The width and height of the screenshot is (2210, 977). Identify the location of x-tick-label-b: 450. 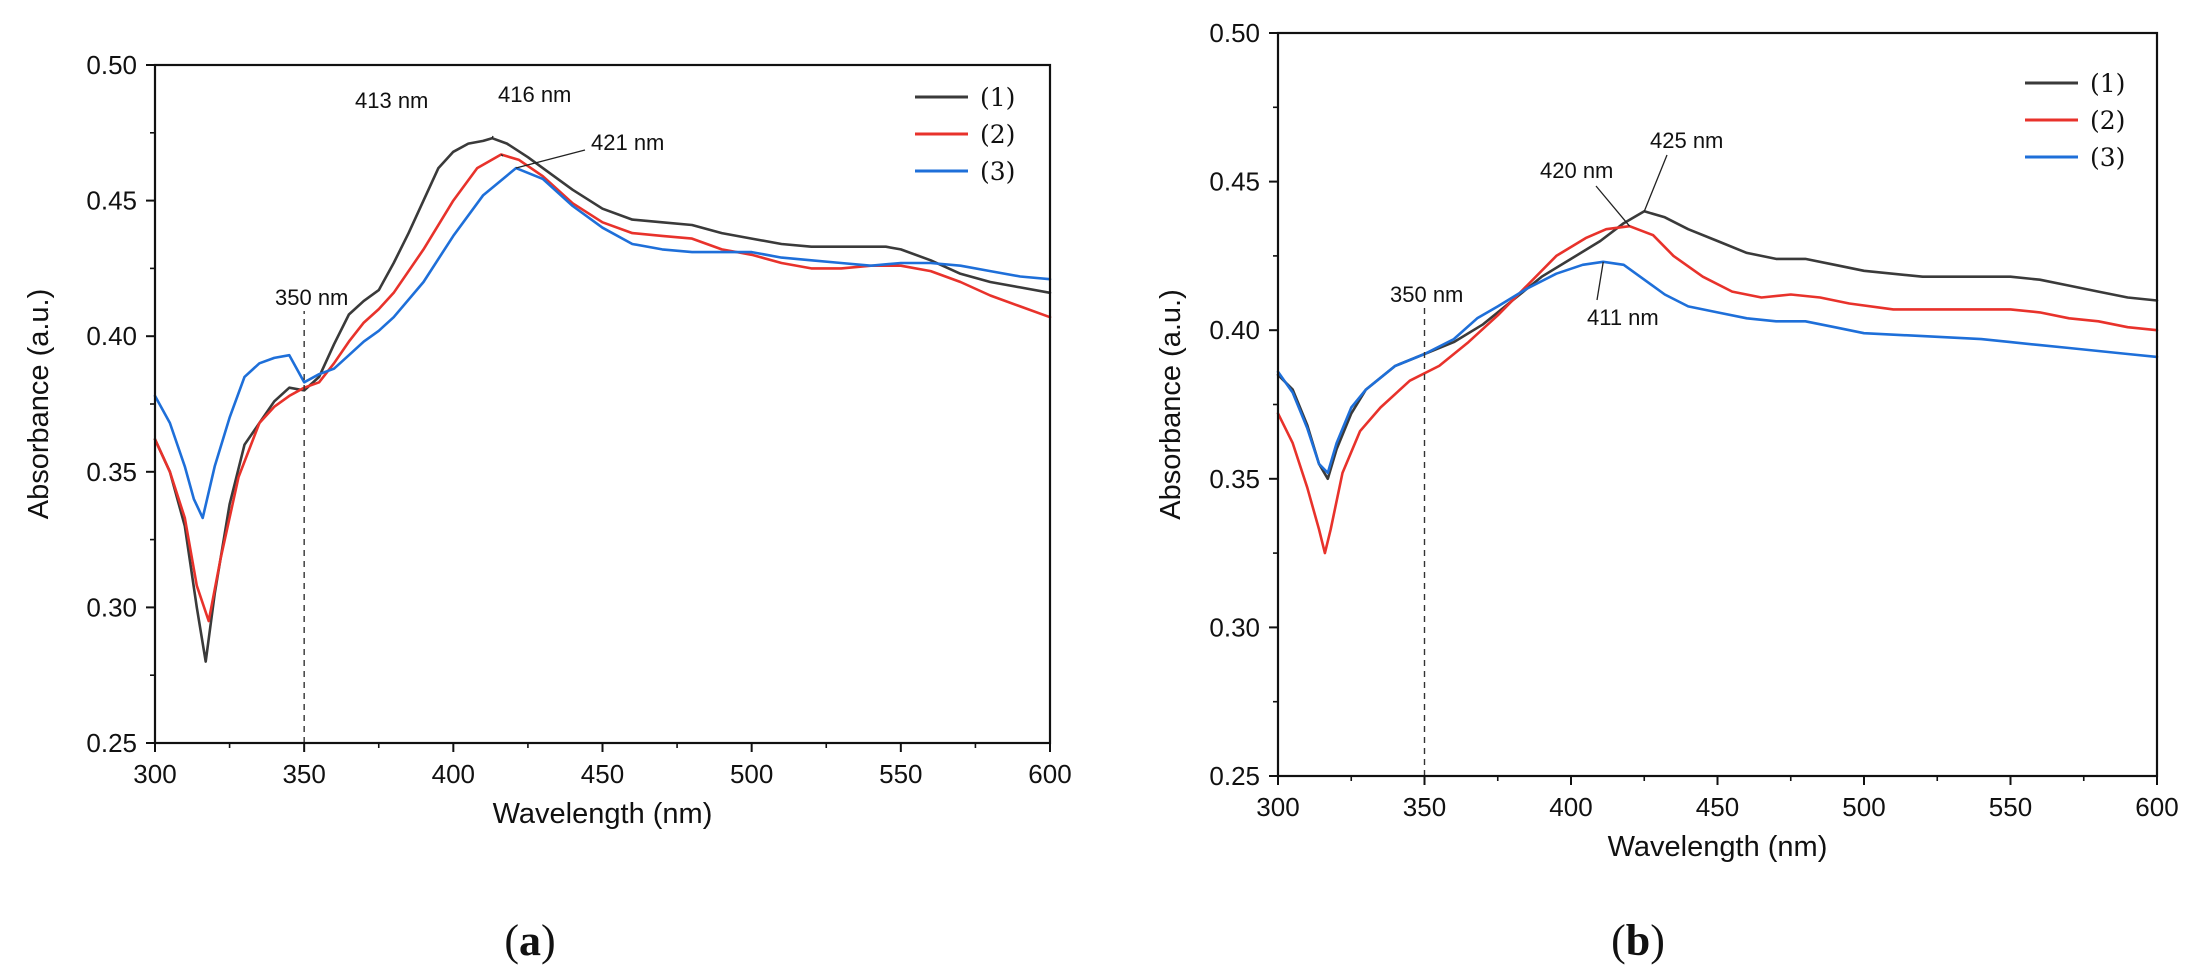
(1717, 807).